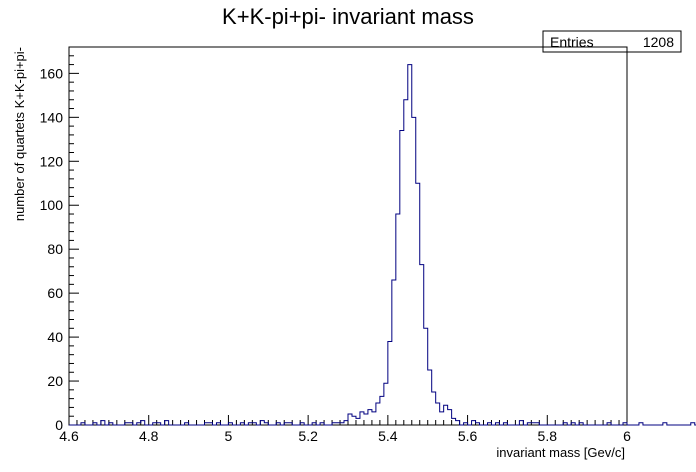 The width and height of the screenshot is (696, 472). Describe the element at coordinates (348, 16) in the screenshot. I see `chart-title: K+K-pi+pi- invariant mass` at that location.